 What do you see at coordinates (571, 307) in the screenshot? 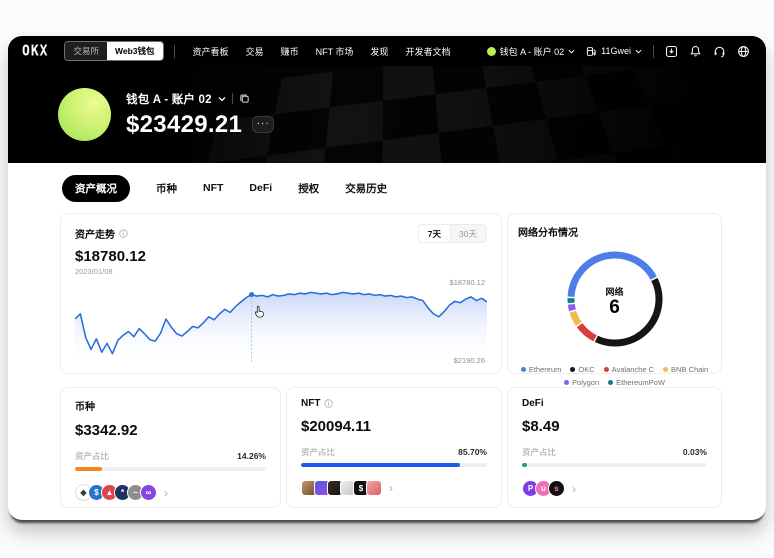
I see `donut-segment-Polygon` at bounding box center [571, 307].